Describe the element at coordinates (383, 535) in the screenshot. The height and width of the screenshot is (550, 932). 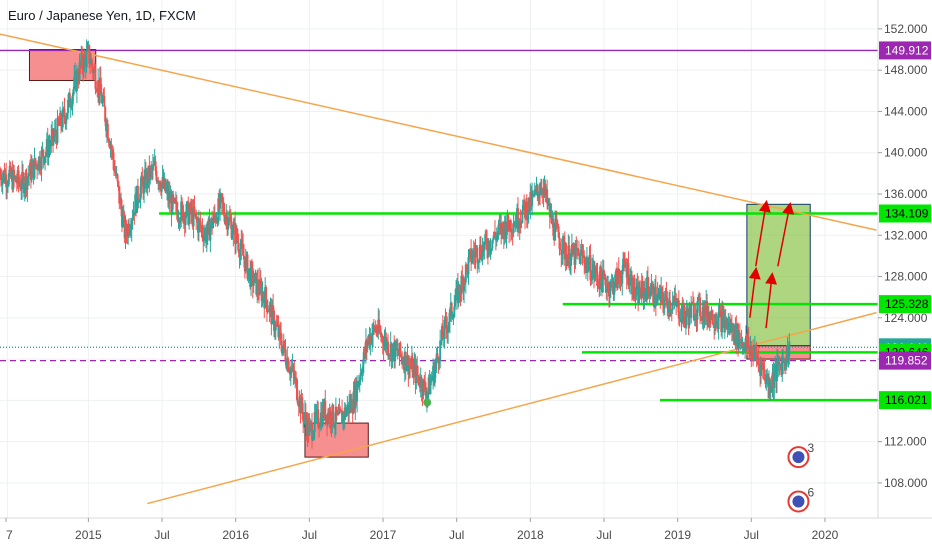
I see `x-tick-label: 2017` at that location.